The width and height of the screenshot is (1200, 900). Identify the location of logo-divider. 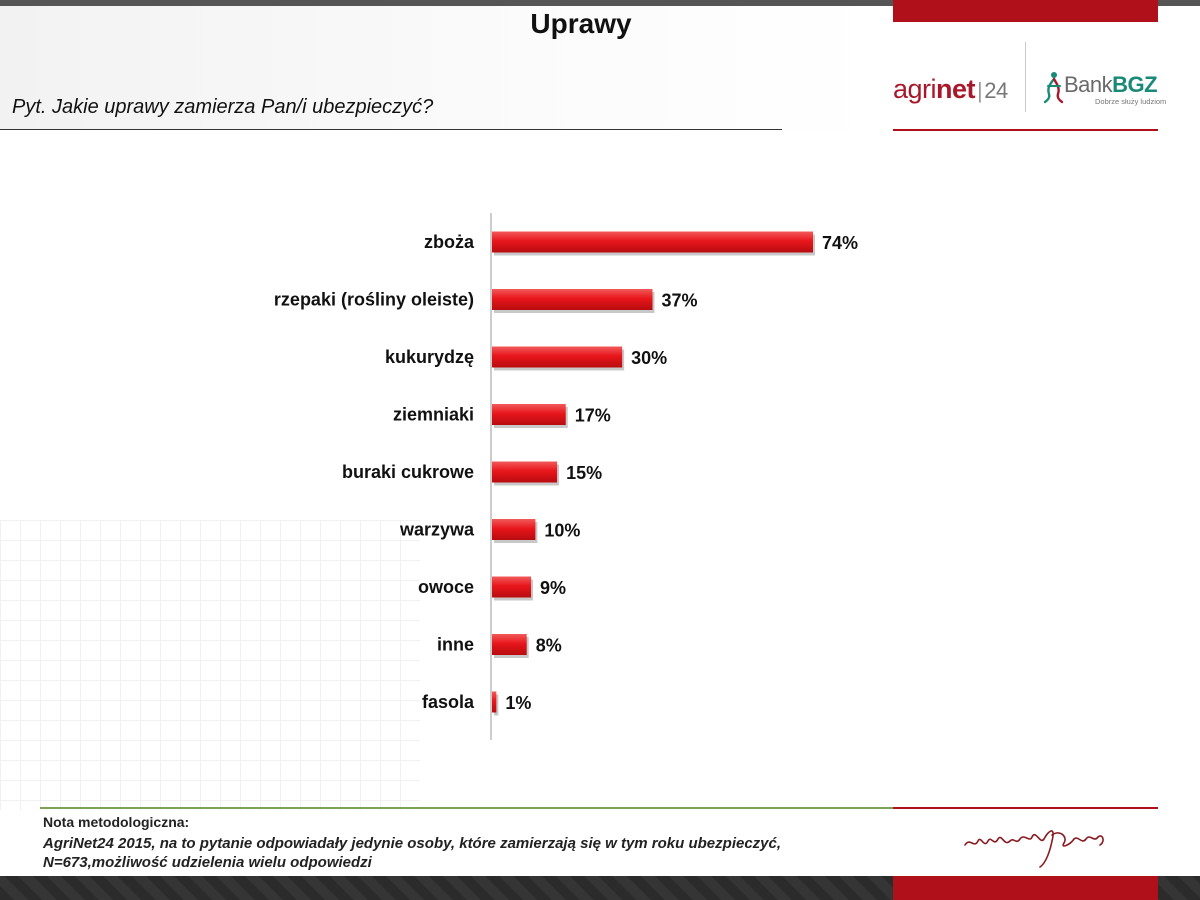
(1025, 77).